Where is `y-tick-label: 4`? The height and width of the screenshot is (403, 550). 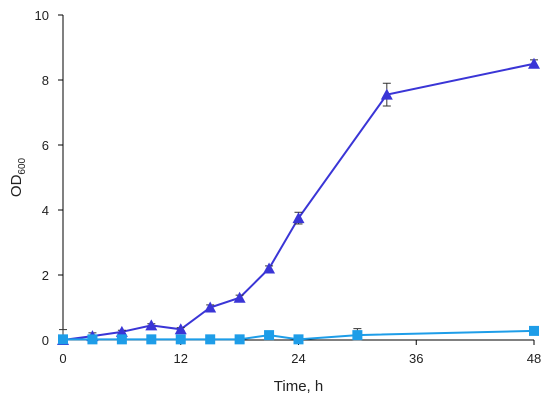 y-tick-label: 4 is located at coordinates (45, 210).